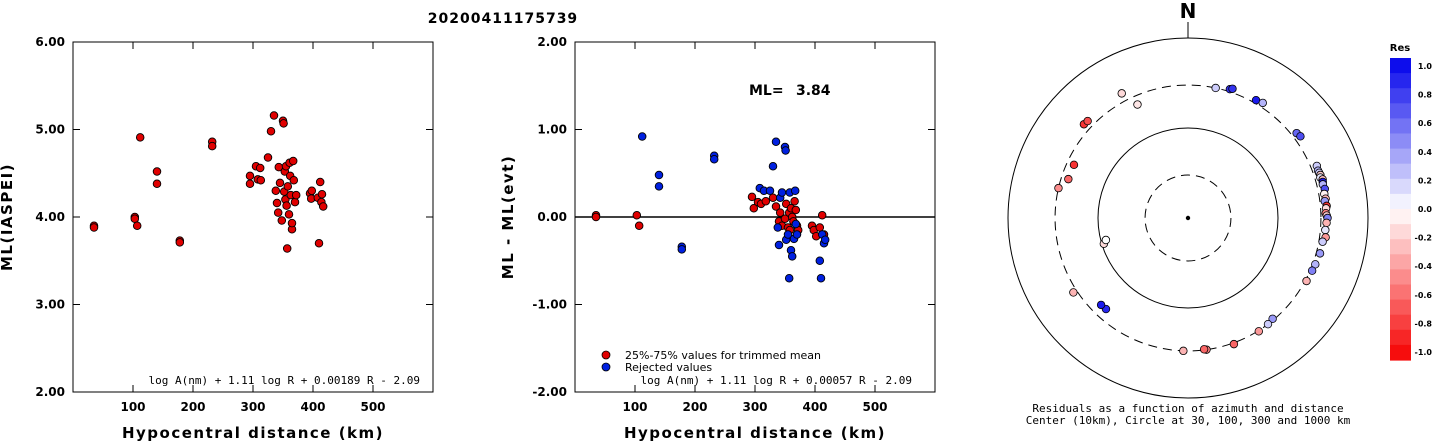 This screenshot has width=1437, height=441. What do you see at coordinates (50, 42) in the screenshot?
I see `y-tick-label: 6.00` at bounding box center [50, 42].